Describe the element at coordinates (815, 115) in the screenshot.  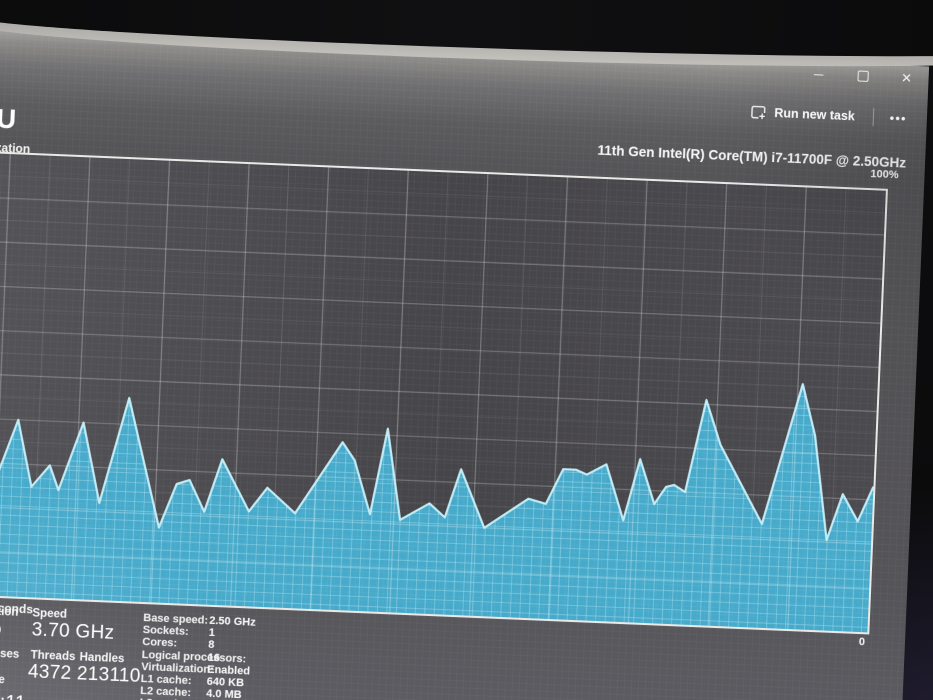
I see `run-new-task-label: Run new task` at that location.